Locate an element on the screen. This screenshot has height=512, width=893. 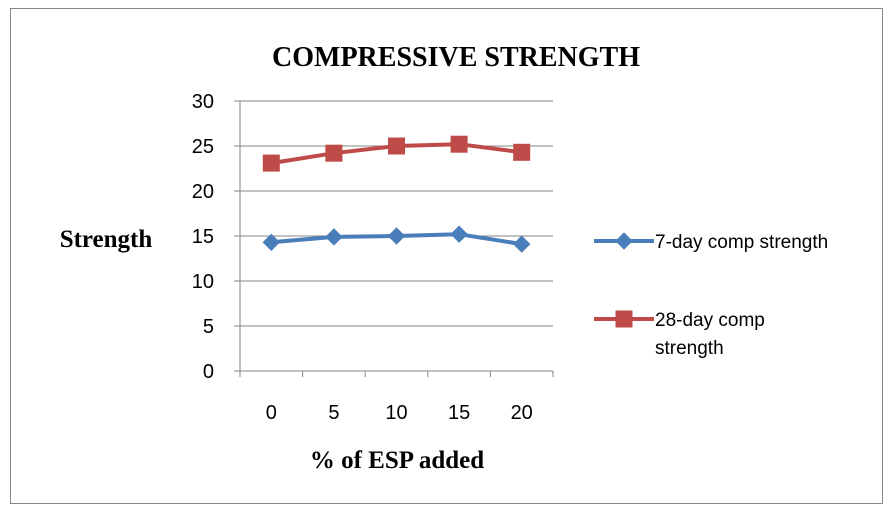
x-tick-label: 5 is located at coordinates (333, 413).